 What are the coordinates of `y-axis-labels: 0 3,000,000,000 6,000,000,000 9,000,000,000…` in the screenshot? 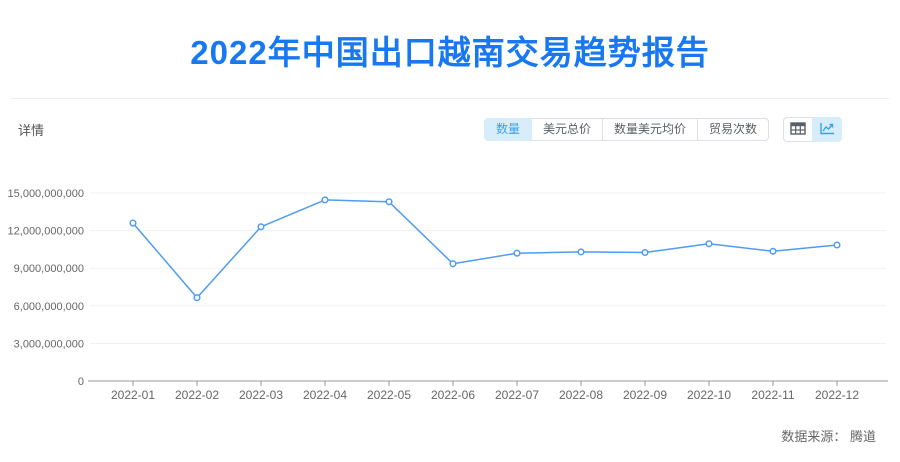 It's located at (46, 288).